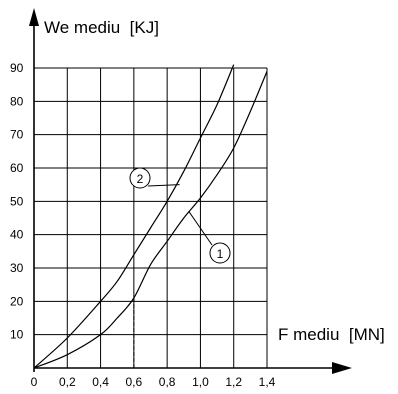 This screenshot has height=394, width=398. What do you see at coordinates (17, 235) in the screenshot?
I see `y-tick-label: 40` at bounding box center [17, 235].